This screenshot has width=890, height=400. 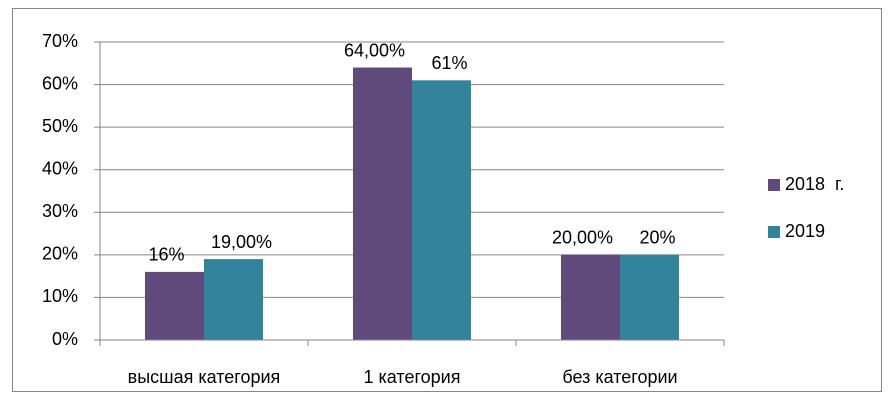 What do you see at coordinates (805, 231) in the screenshot?
I see `legend-label: 2019` at bounding box center [805, 231].